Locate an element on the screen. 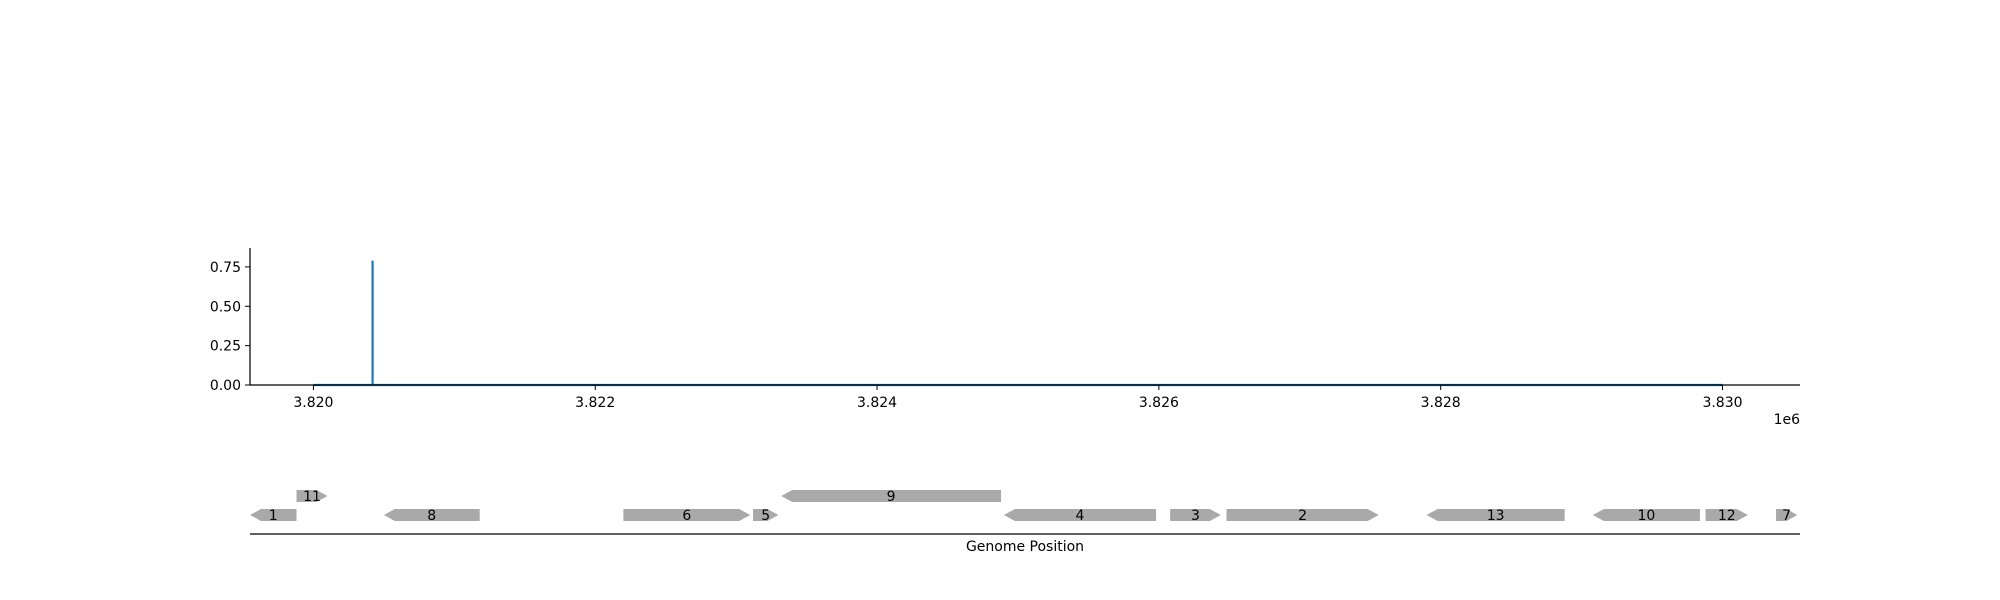 This screenshot has width=2000, height=600. gene-label-2: 2 is located at coordinates (1302, 516).